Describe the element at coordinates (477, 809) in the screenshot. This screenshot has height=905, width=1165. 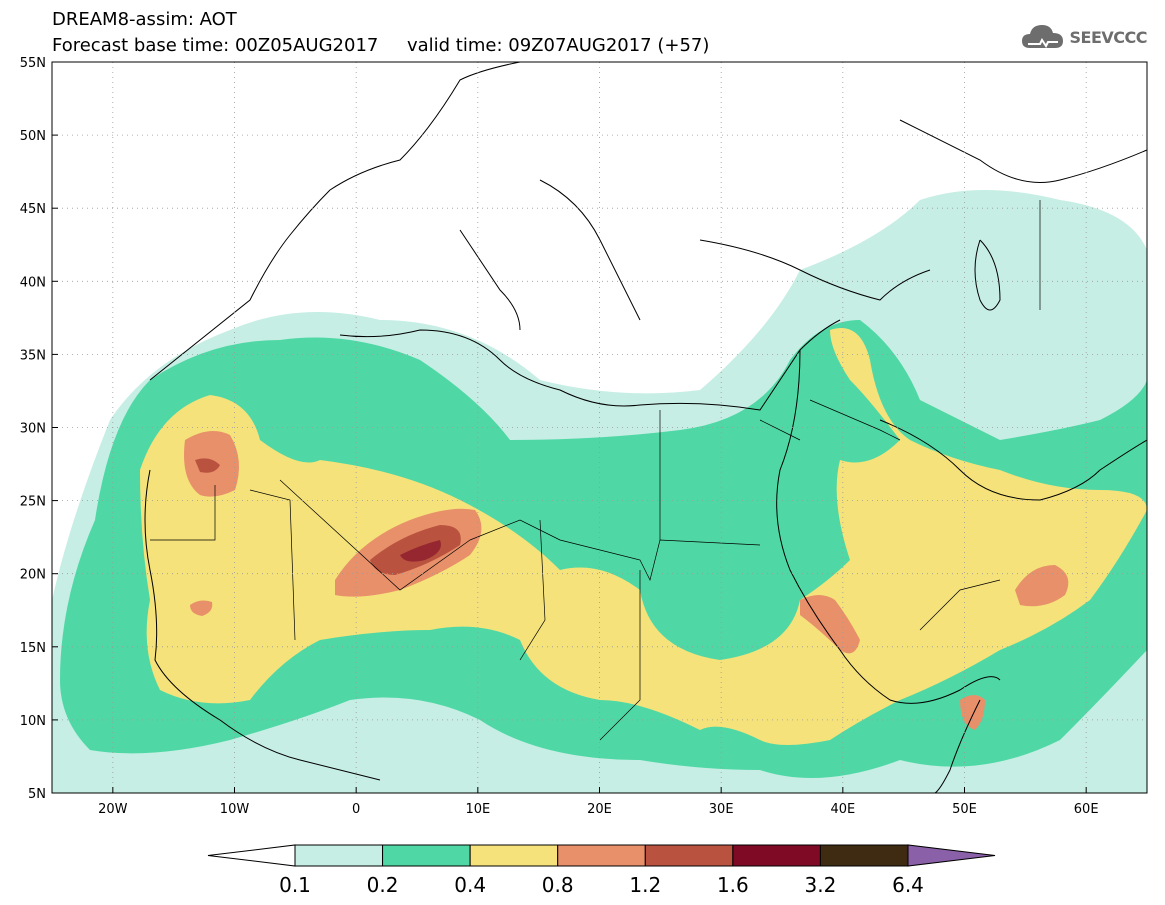
I see `lon-tick-label: 10E` at that location.